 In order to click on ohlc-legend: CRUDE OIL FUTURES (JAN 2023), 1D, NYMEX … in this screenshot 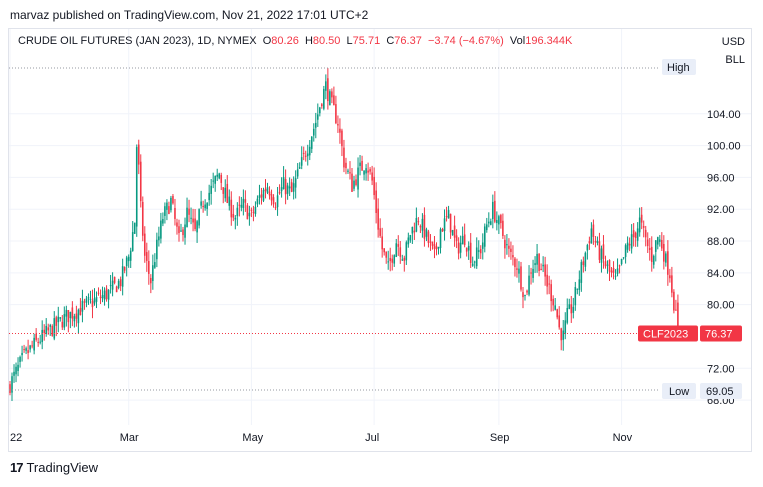, I will do `click(295, 41)`.